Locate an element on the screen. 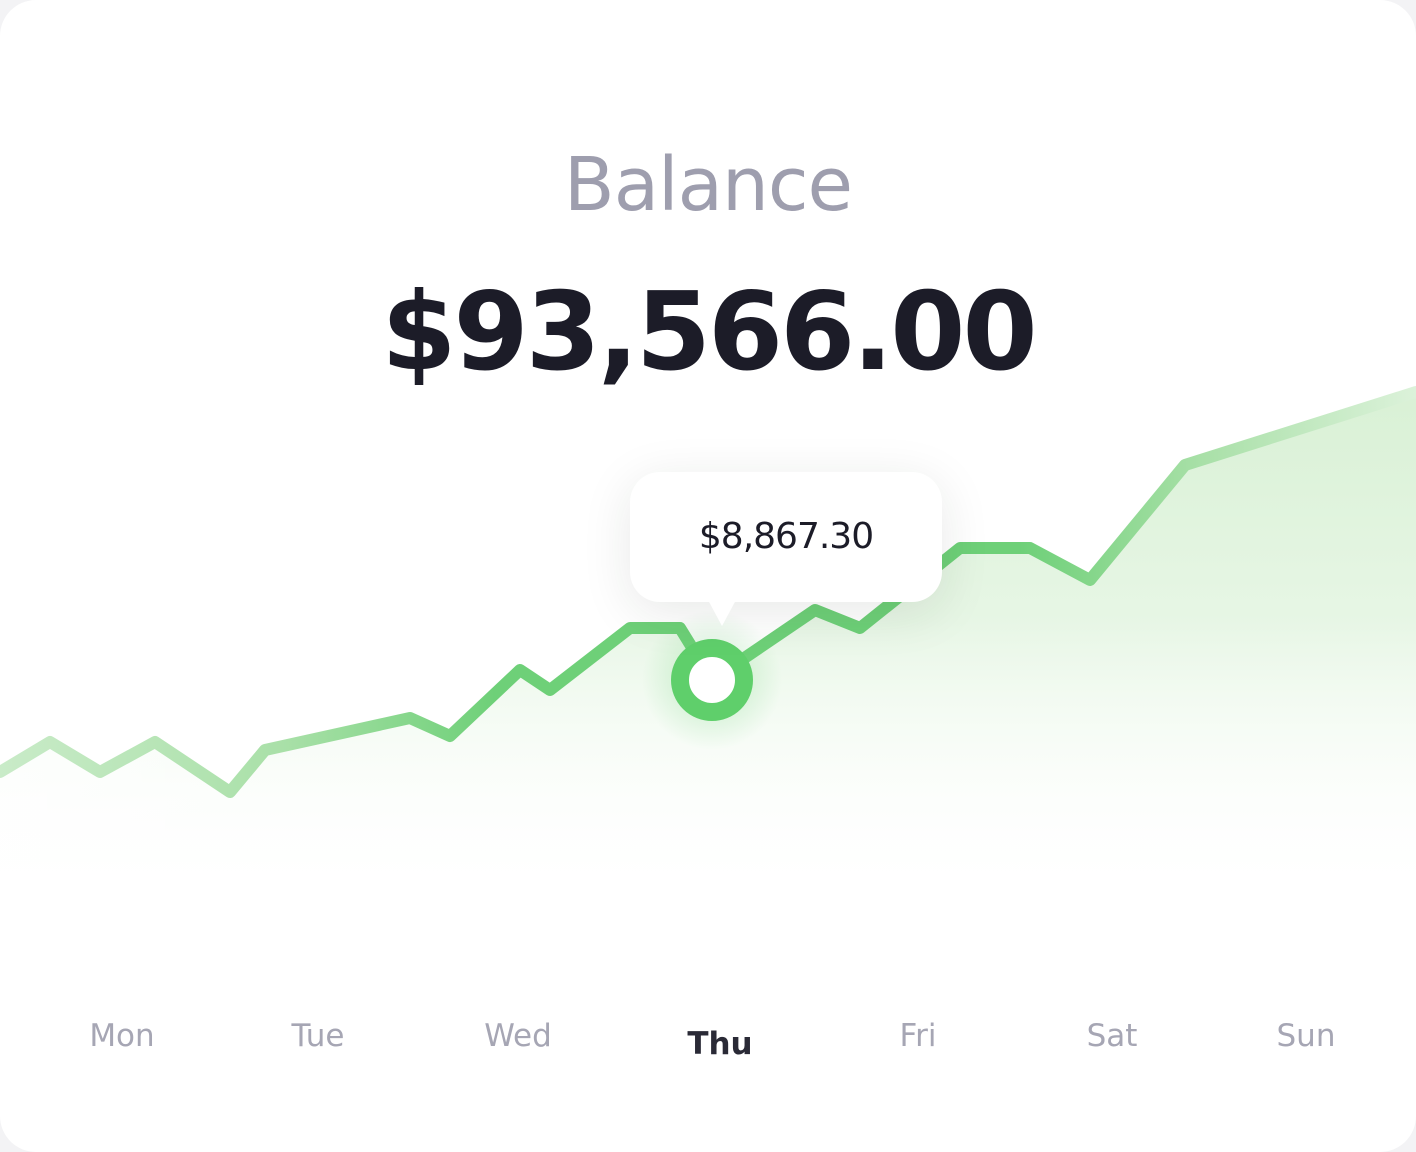 The image size is (1416, 1152). day-axis: Mon Tue Wed Thu Fri Sat Sun is located at coordinates (708, 1048).